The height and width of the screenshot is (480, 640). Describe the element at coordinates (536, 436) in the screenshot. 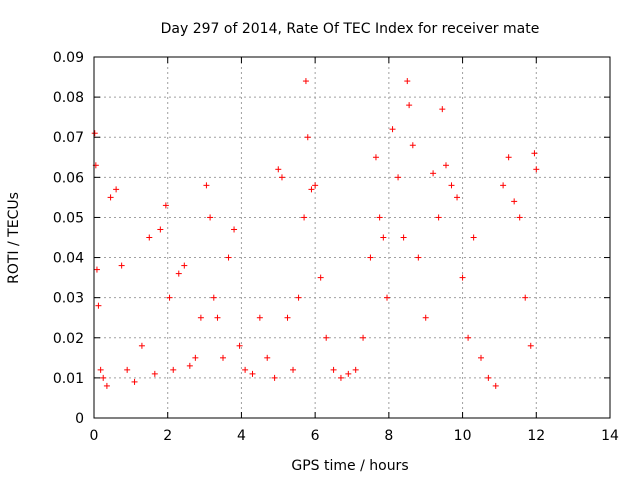

I see `x-tick-label: 12` at that location.